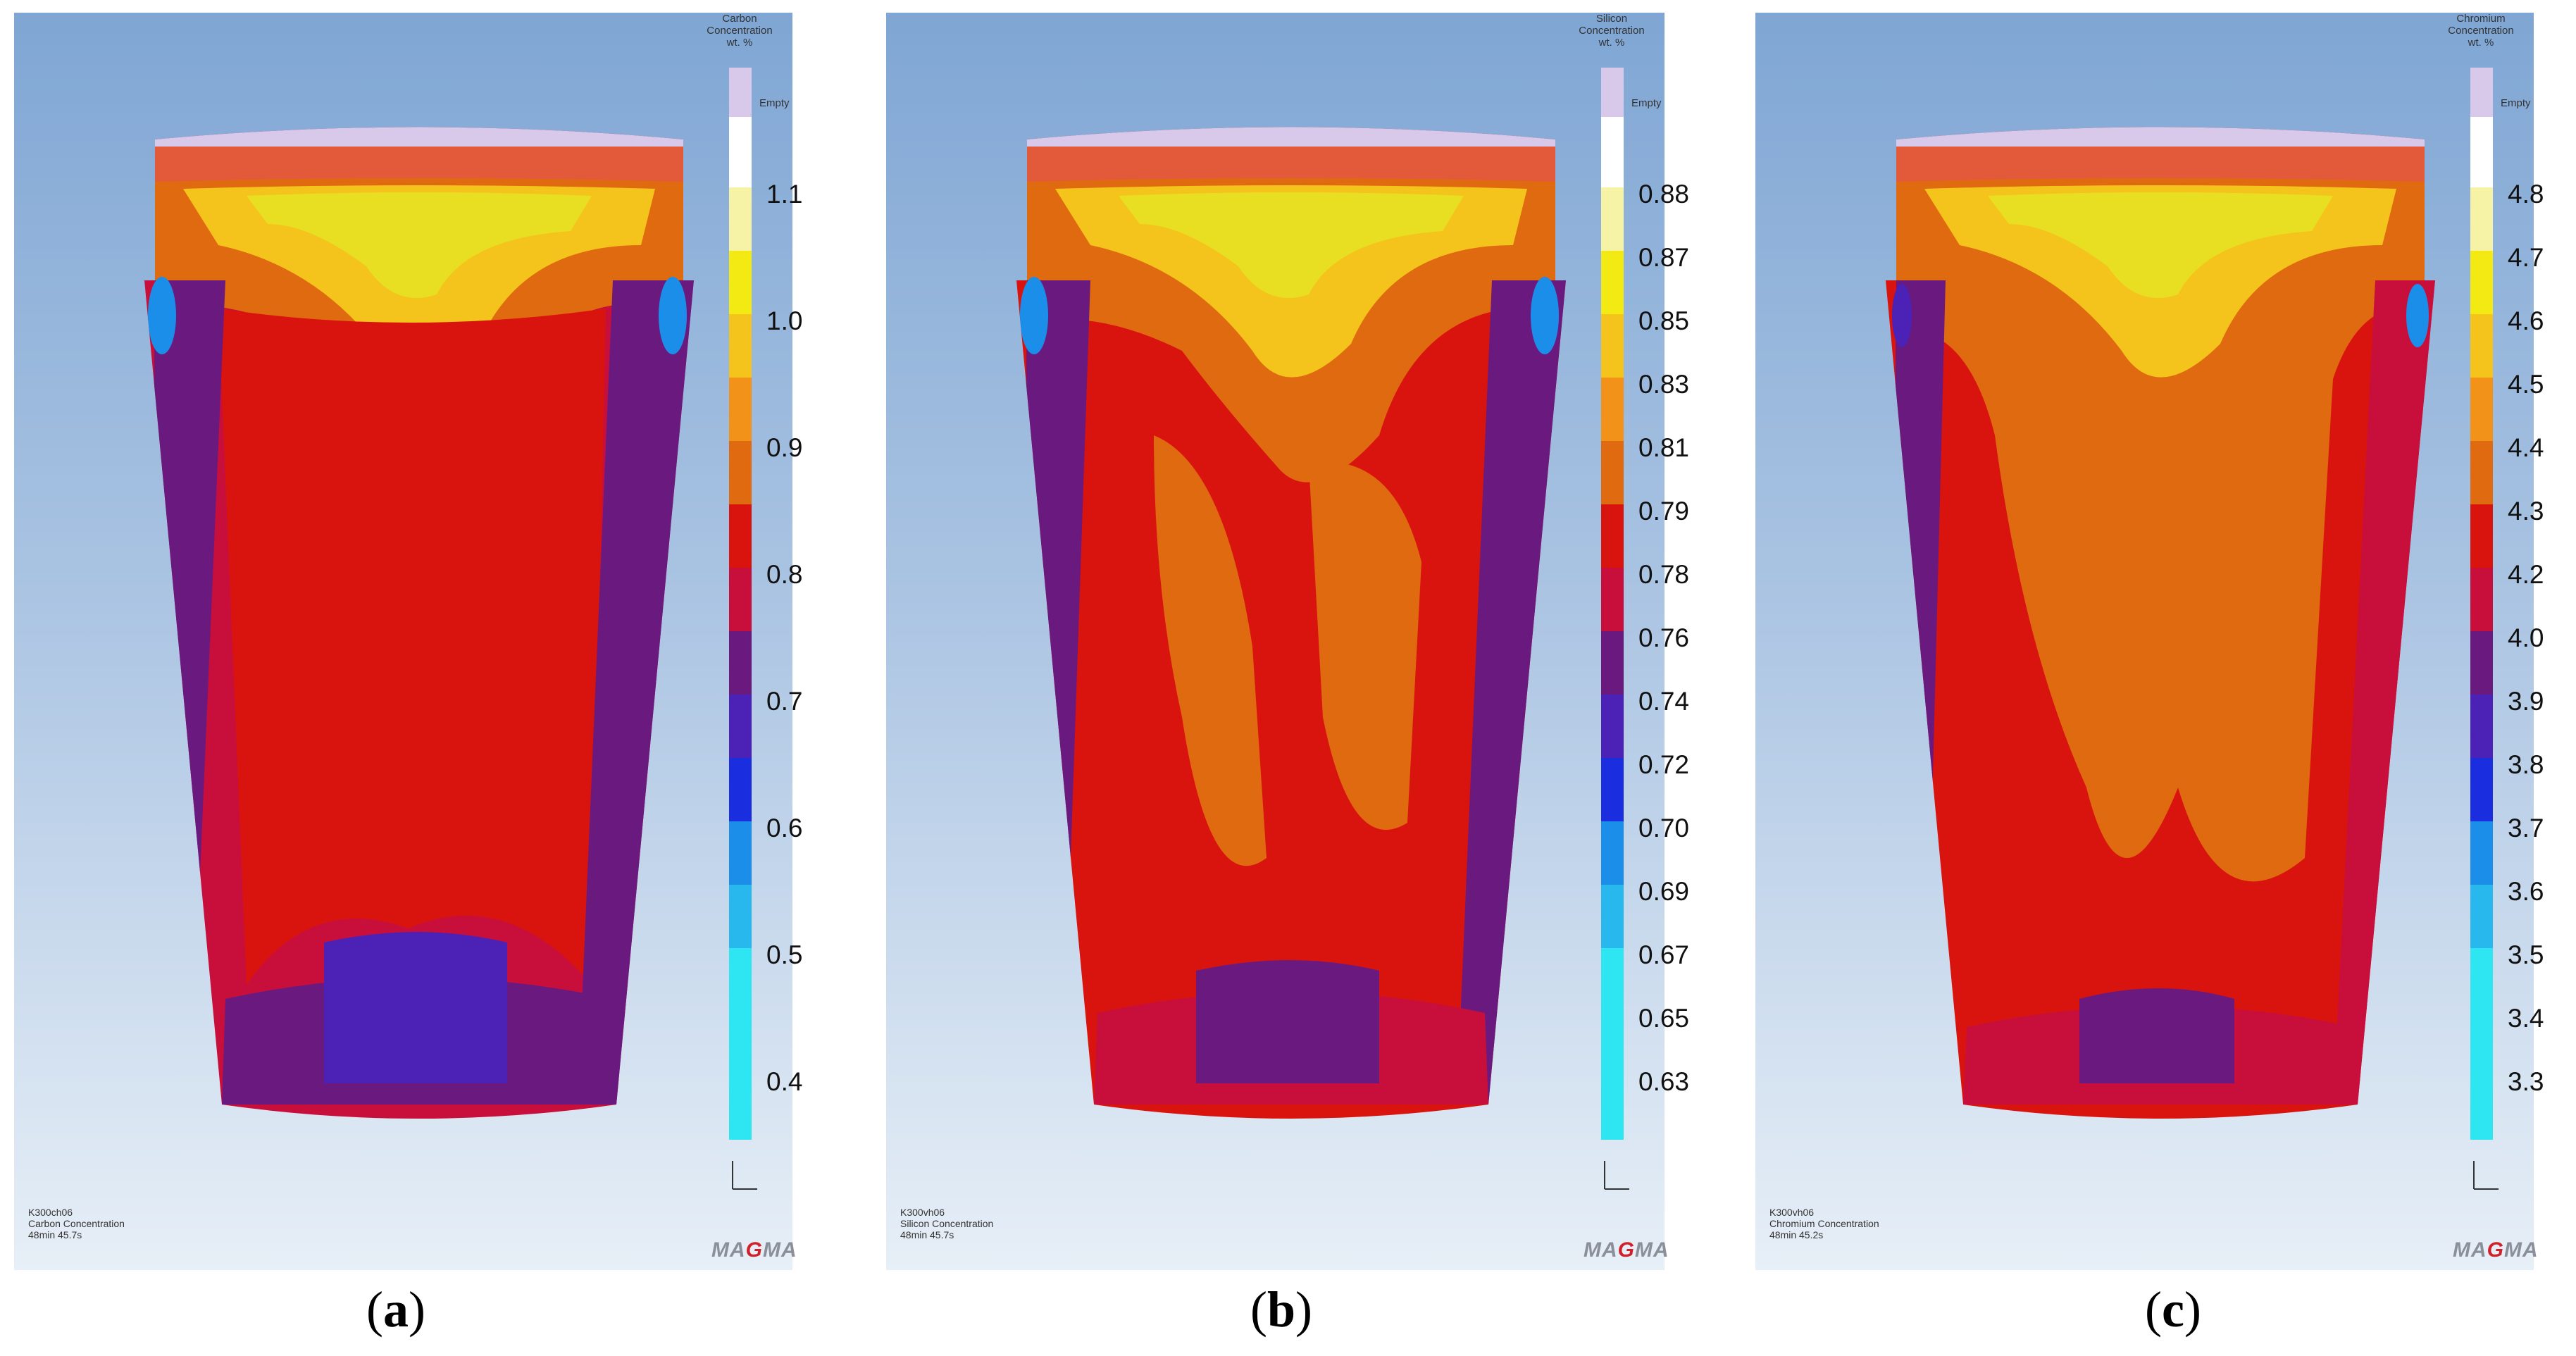 Image resolution: width=2576 pixels, height=1356 pixels. I want to click on legend-tick: 0.69, so click(1664, 891).